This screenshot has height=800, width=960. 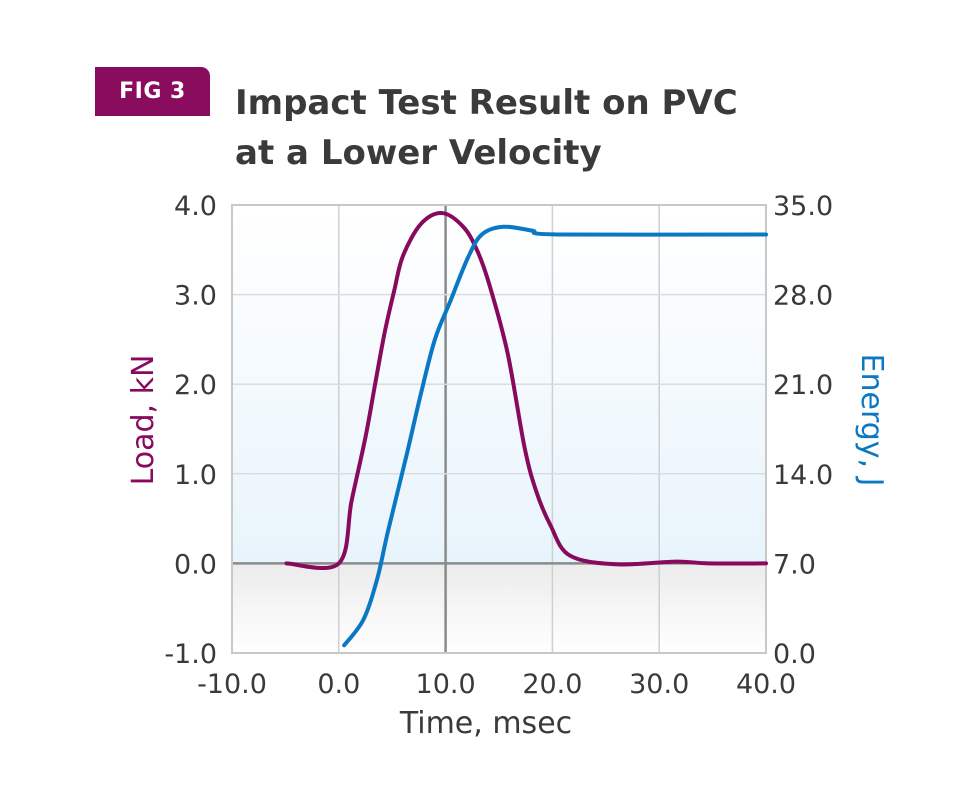 What do you see at coordinates (195, 475) in the screenshot?
I see `y-tick-label: 1.0` at bounding box center [195, 475].